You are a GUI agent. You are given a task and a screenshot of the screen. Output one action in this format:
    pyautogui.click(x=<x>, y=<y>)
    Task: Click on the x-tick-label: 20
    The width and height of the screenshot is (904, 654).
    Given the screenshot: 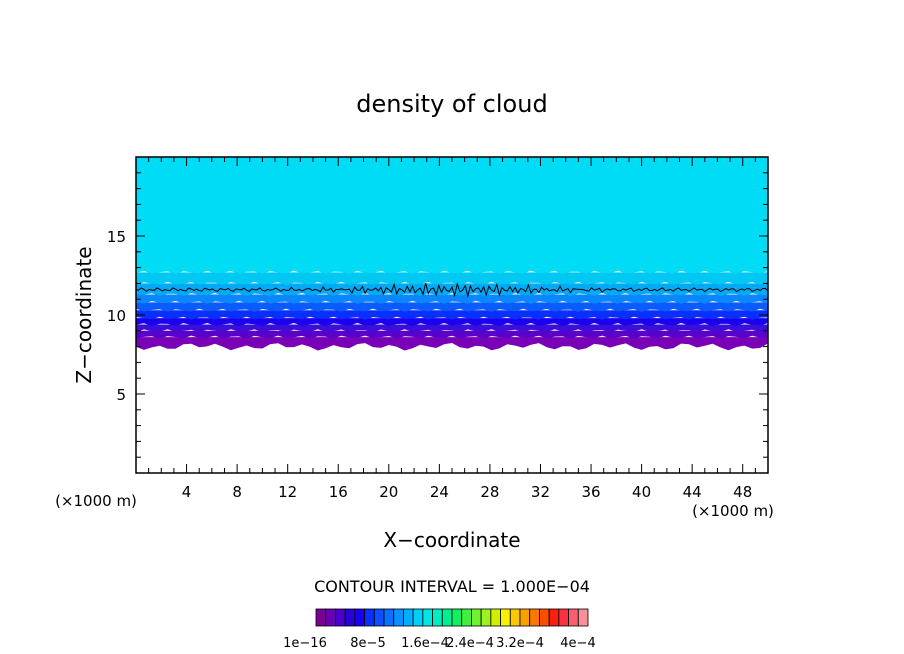 What is the action you would take?
    pyautogui.click(x=388, y=492)
    